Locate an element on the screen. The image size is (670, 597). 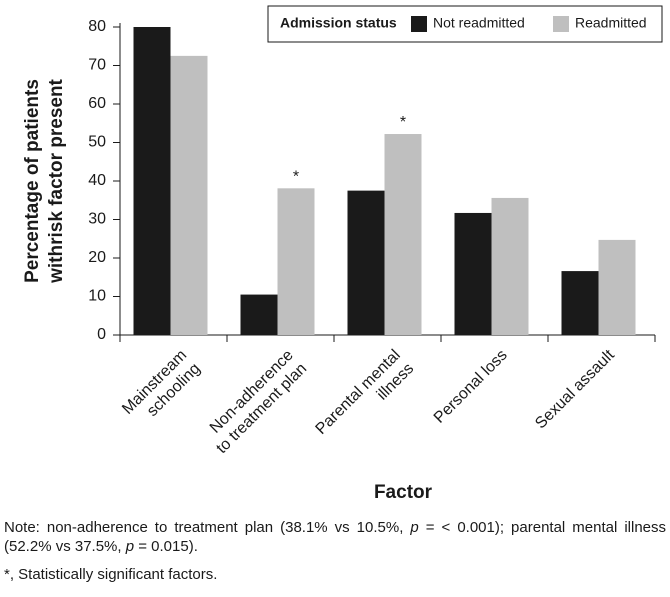
legend-label: Not readmitted is located at coordinates (479, 23).